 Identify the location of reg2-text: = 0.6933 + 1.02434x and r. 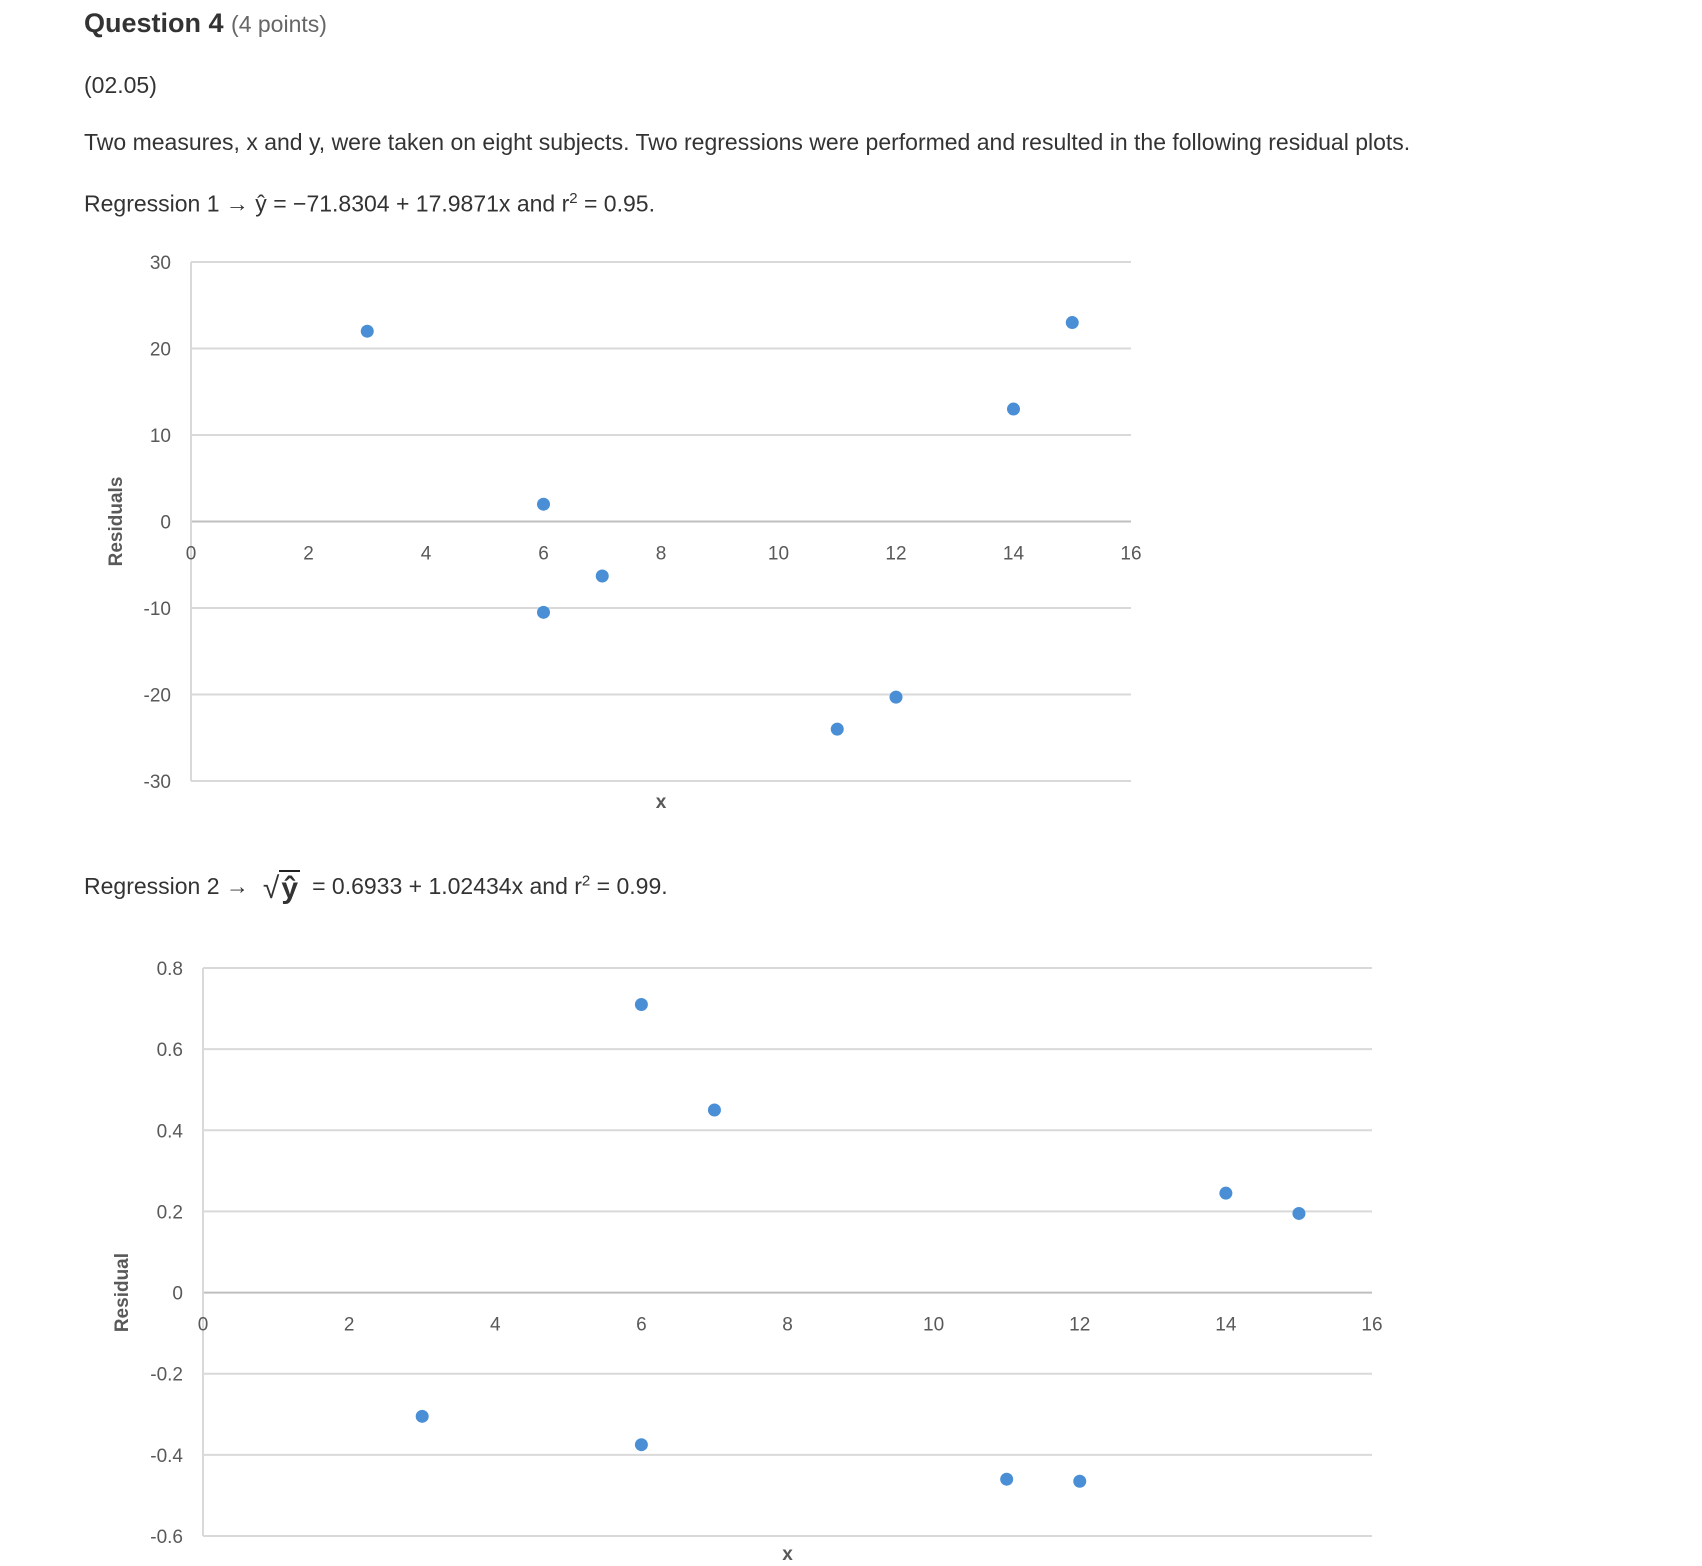
(447, 886).